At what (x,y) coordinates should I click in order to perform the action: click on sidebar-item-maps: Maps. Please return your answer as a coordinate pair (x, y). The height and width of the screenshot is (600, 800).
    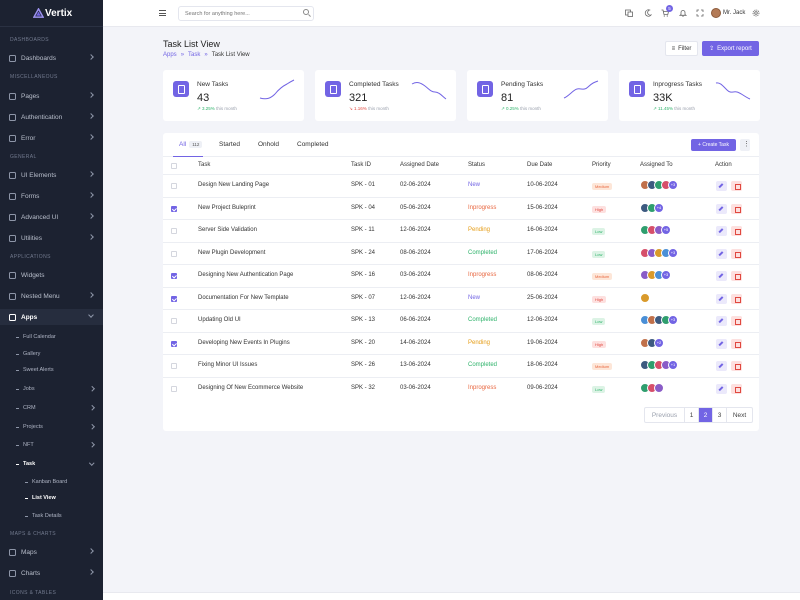
    Looking at the image, I should click on (51, 552).